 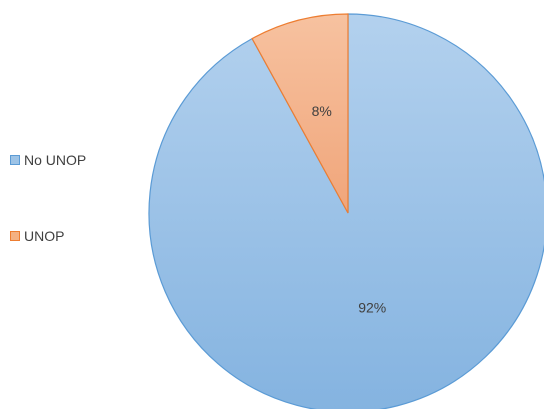 What do you see at coordinates (300, 113) in the screenshot?
I see `pie-slice-unop` at bounding box center [300, 113].